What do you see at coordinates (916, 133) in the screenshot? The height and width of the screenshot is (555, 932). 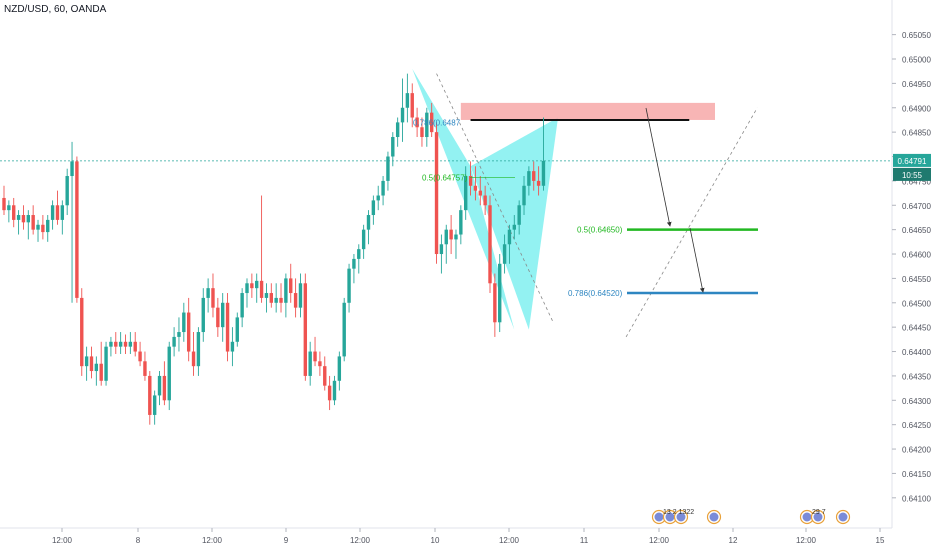 I see `price-tick-label: 0.64850` at bounding box center [916, 133].